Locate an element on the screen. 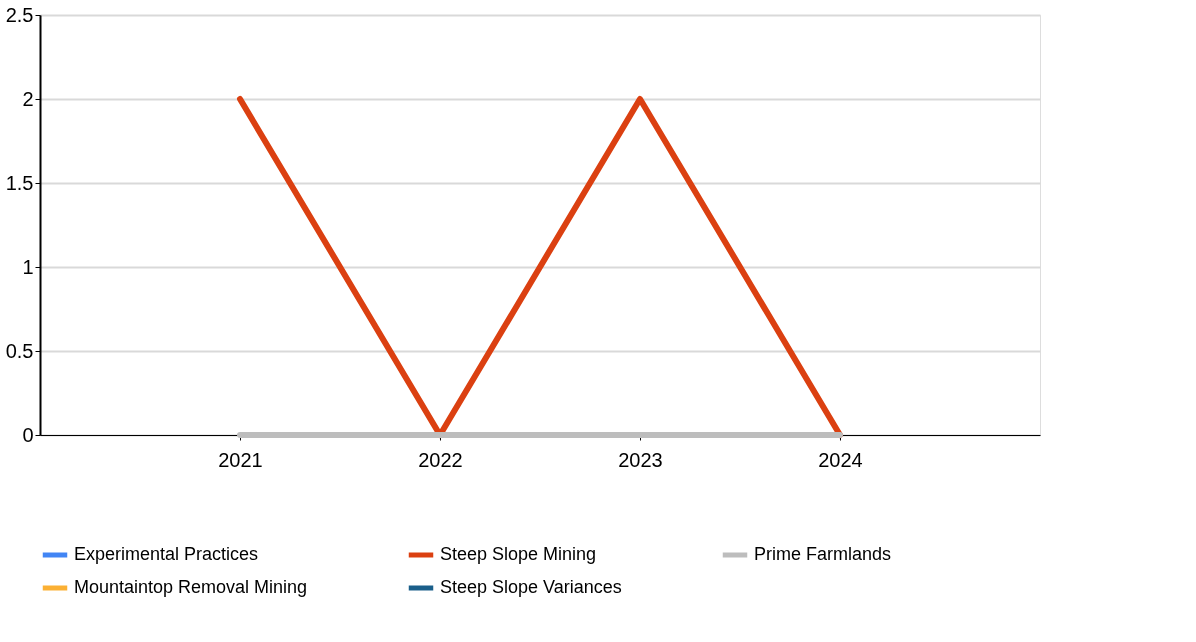 The image size is (1196, 642). legend-label: Steep Slope Mining is located at coordinates (518, 554).